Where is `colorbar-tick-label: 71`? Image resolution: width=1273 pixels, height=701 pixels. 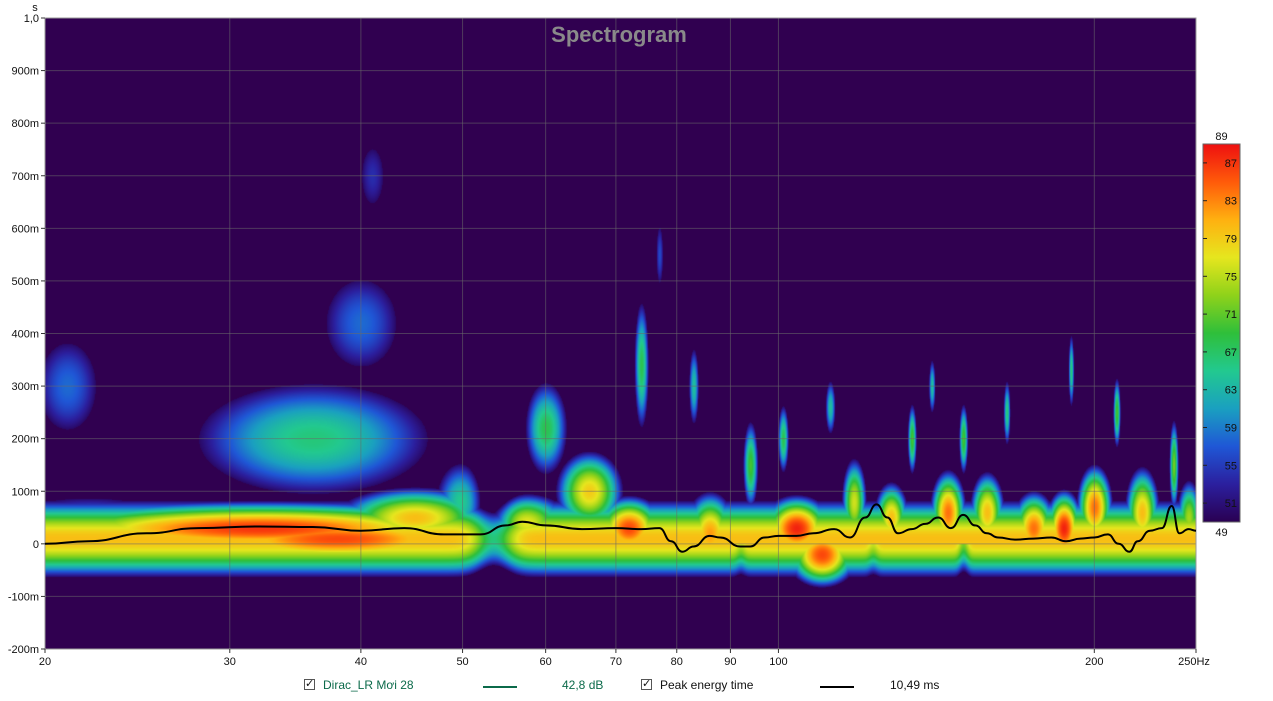 colorbar-tick-label: 71 is located at coordinates (1231, 315).